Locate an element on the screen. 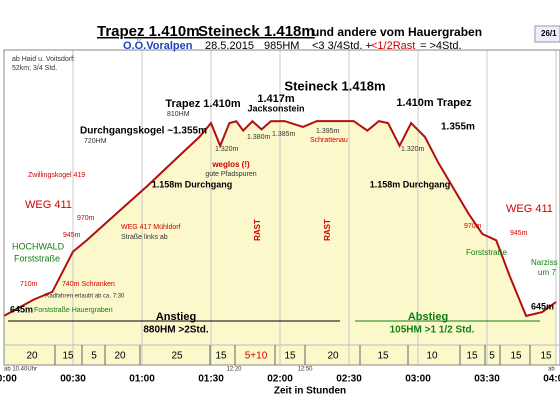  x-tick-label: 02:00 is located at coordinates (280, 379).